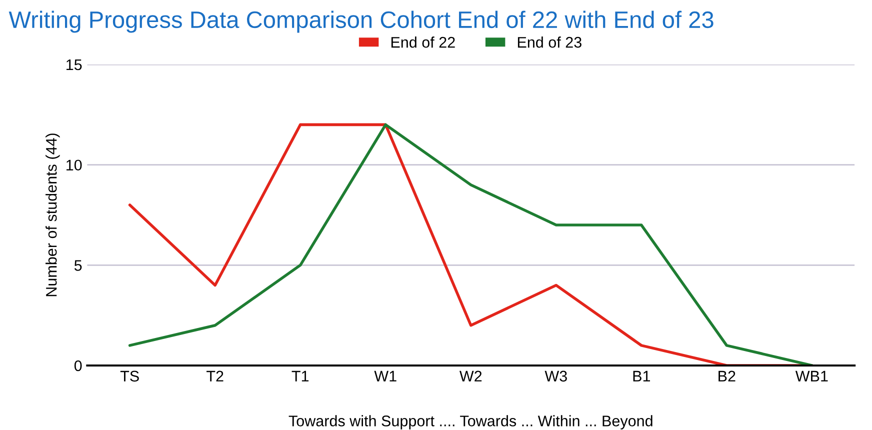 Image resolution: width=872 pixels, height=430 pixels. What do you see at coordinates (215, 376) in the screenshot?
I see `x-tick-label: T2` at bounding box center [215, 376].